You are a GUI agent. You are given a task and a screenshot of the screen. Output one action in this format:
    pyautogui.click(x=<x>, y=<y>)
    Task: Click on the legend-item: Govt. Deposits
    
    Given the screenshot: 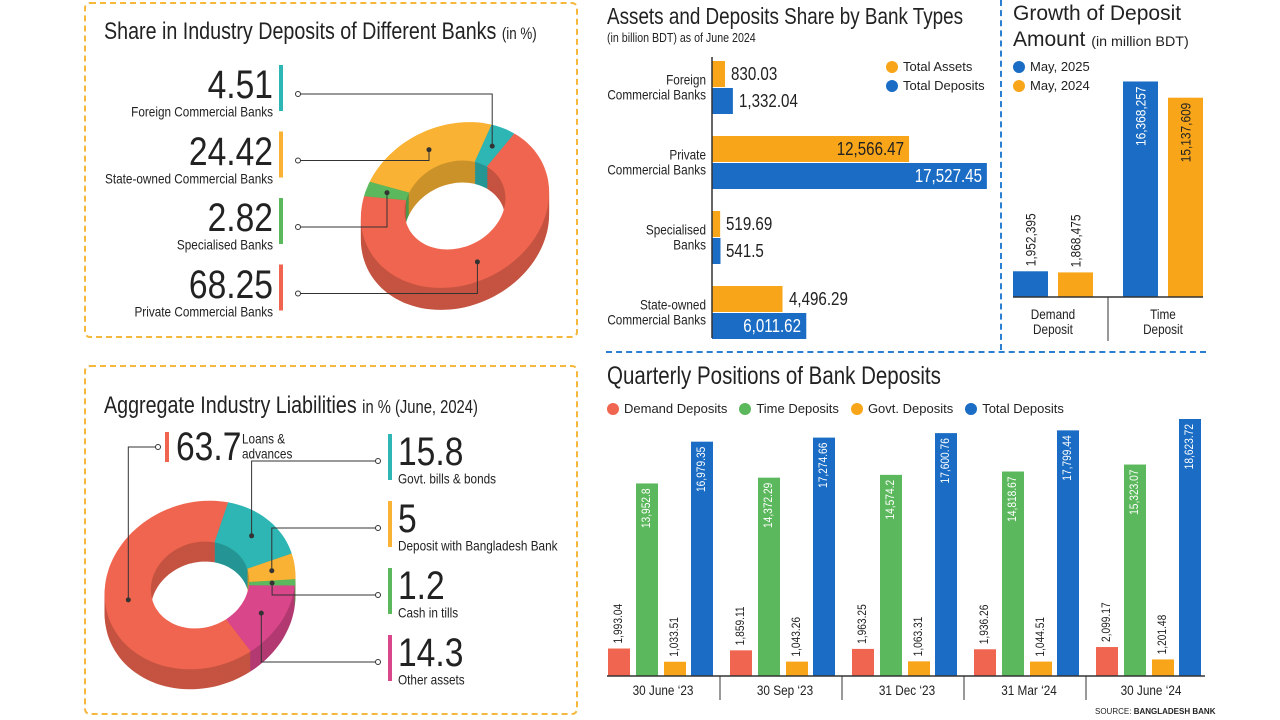 What is the action you would take?
    pyautogui.click(x=901, y=408)
    